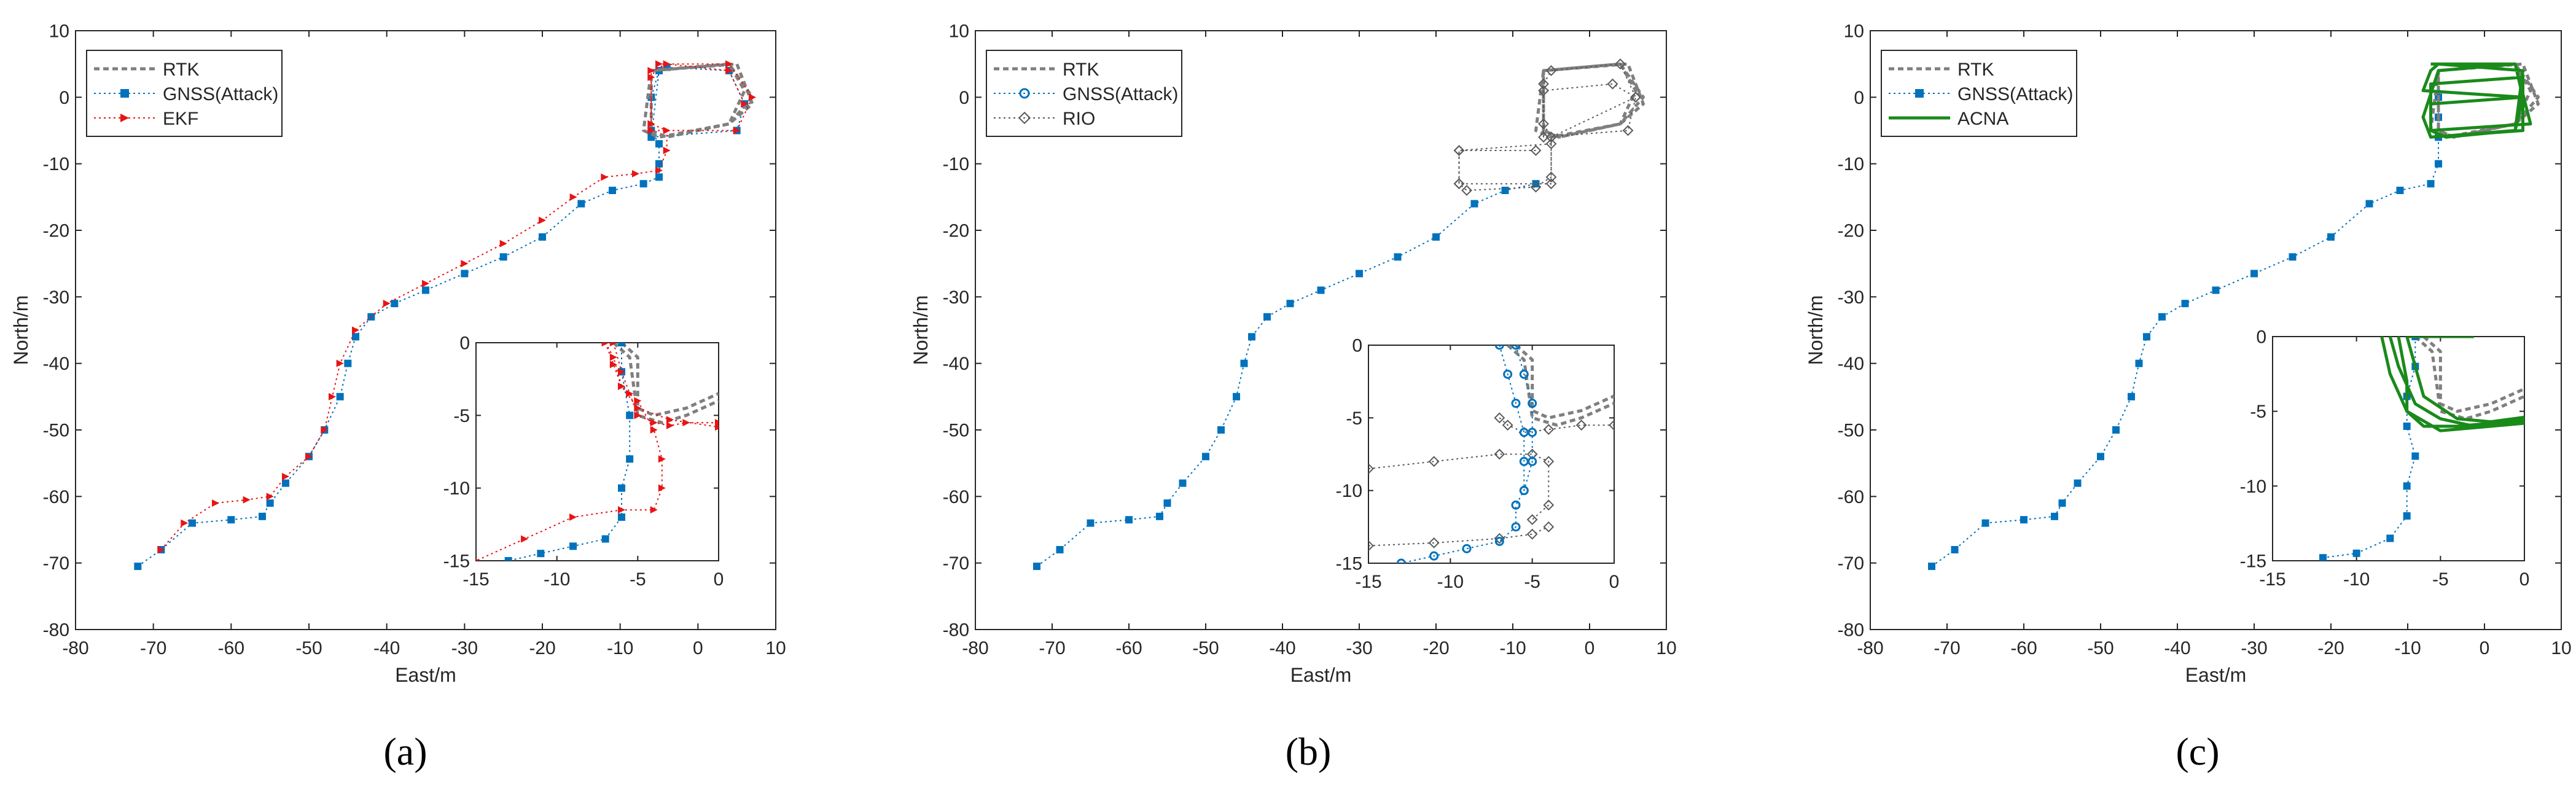 Image resolution: width=2576 pixels, height=788 pixels. I want to click on inset-series-rio-2-line, so click(1459, 487).